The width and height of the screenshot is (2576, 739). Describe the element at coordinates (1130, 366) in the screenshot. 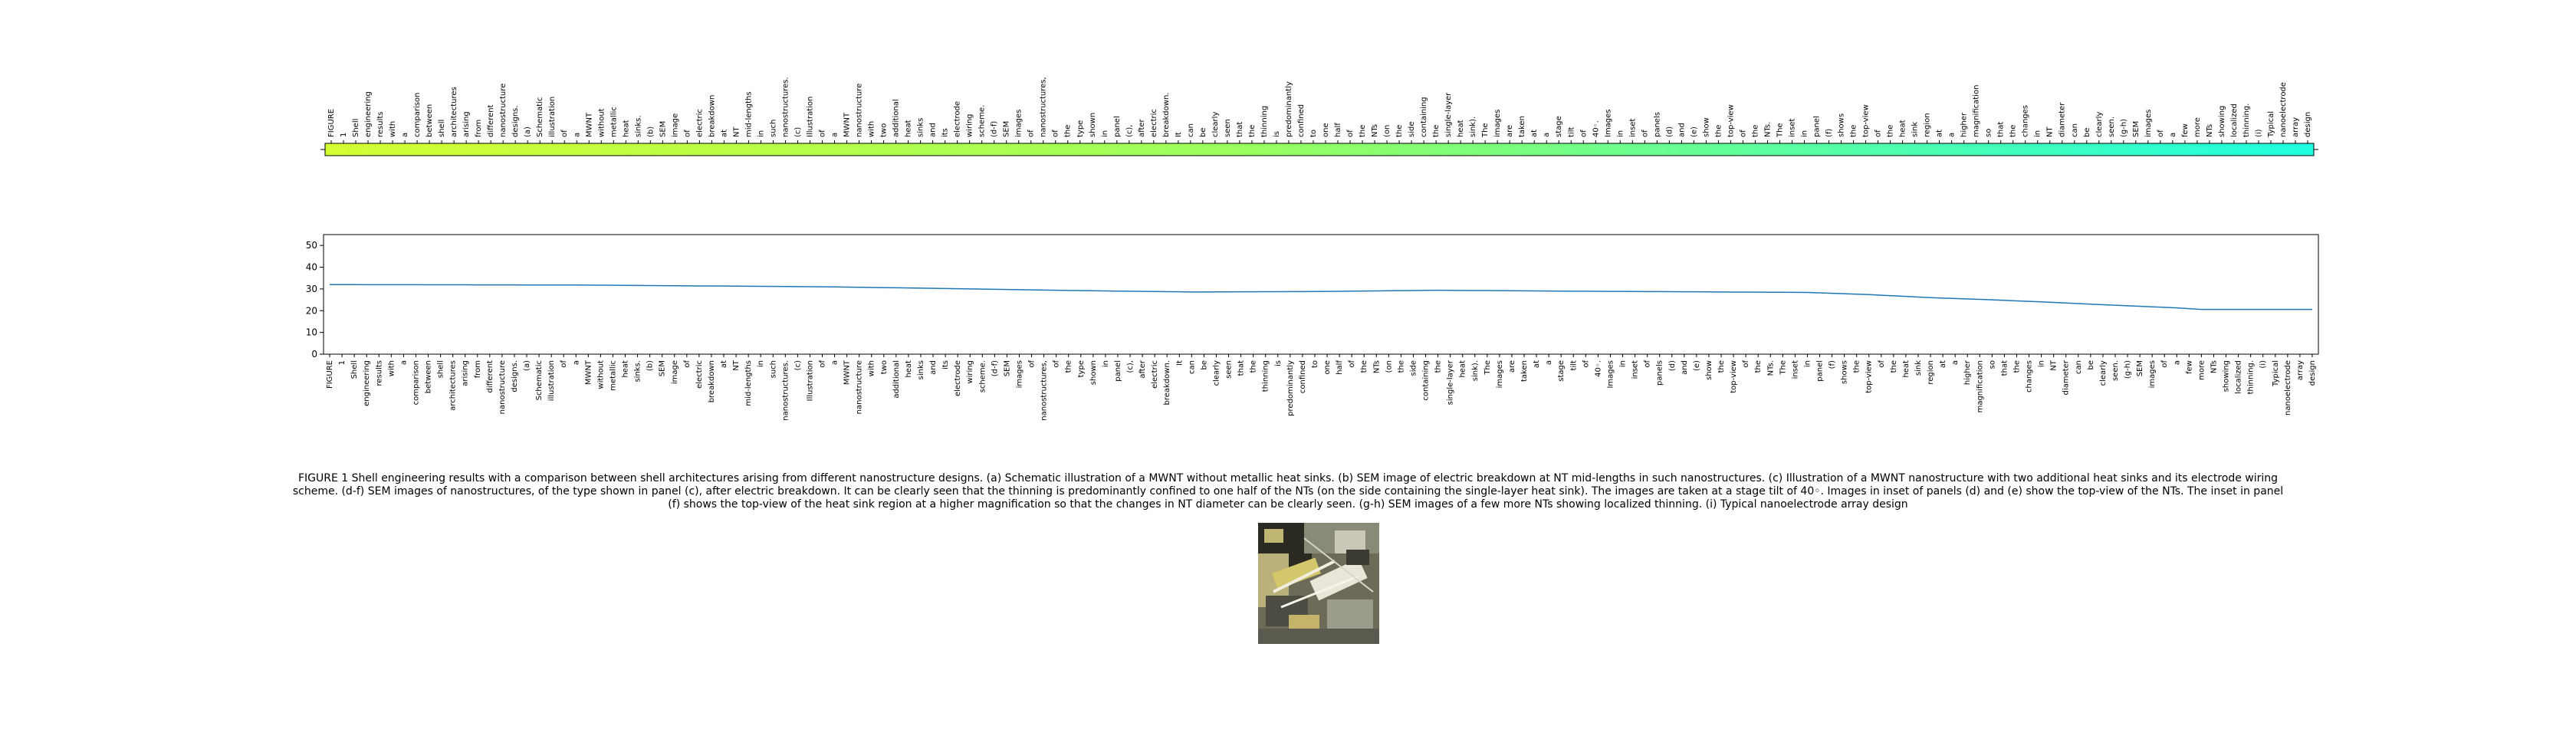

I see `x-tick-label: (c),` at that location.